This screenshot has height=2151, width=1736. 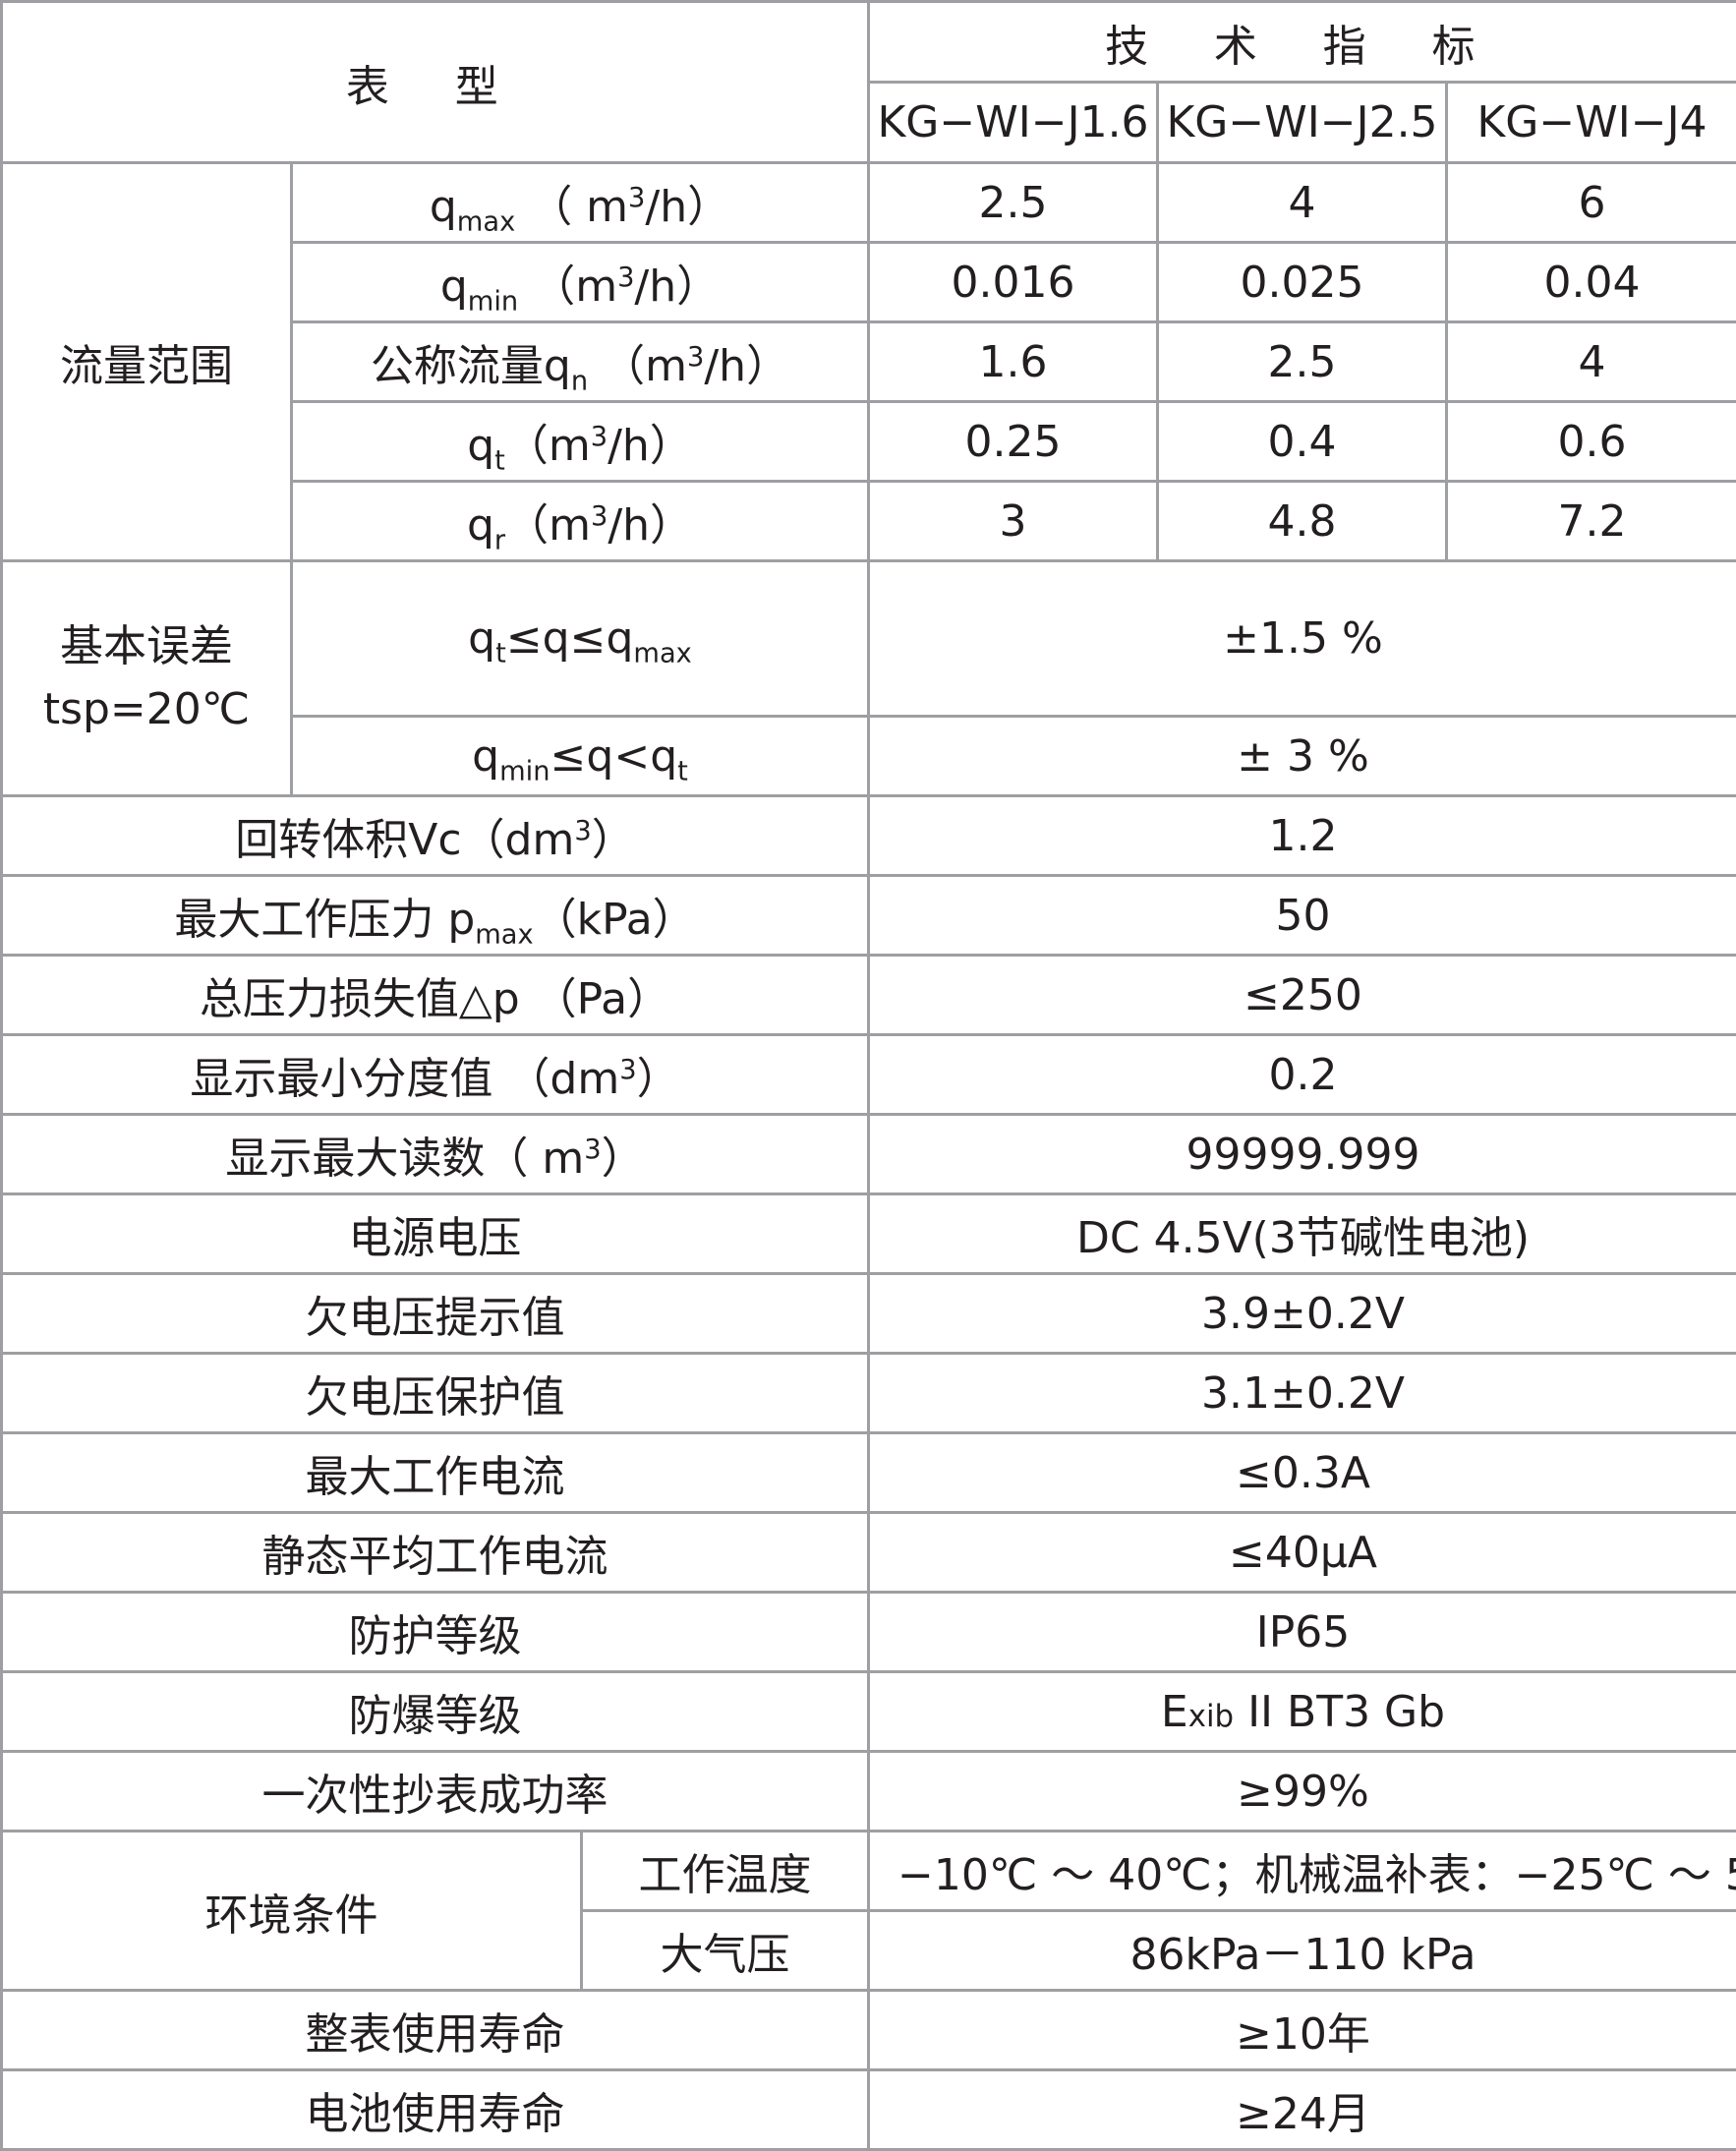 I want to click on spec-row-static-current: 静态平均工作电流 ≤40μA, so click(x=869, y=1553).